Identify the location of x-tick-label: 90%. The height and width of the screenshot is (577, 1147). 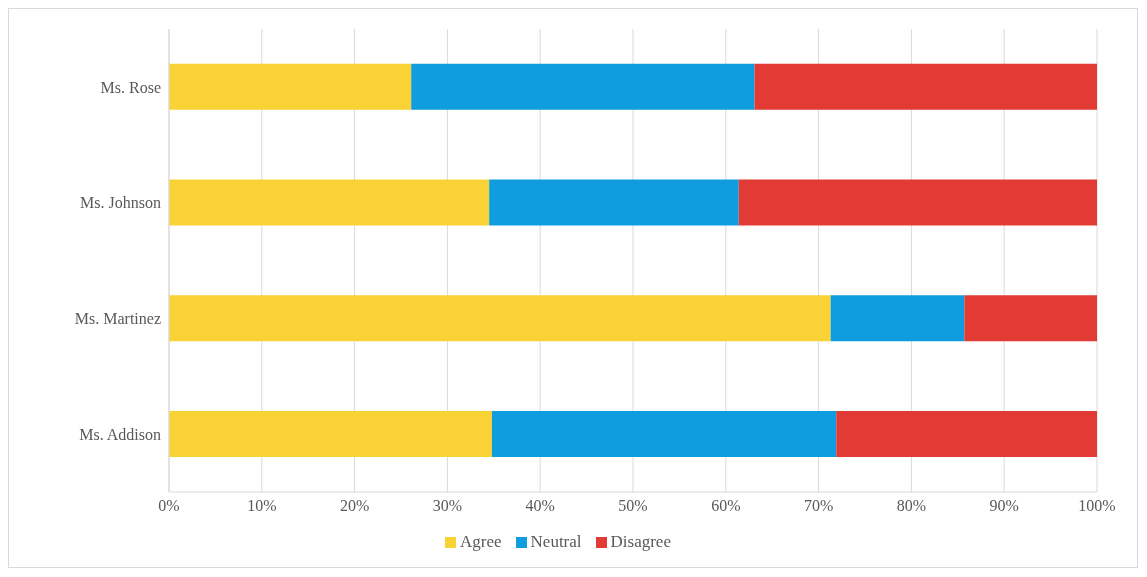
(1004, 506).